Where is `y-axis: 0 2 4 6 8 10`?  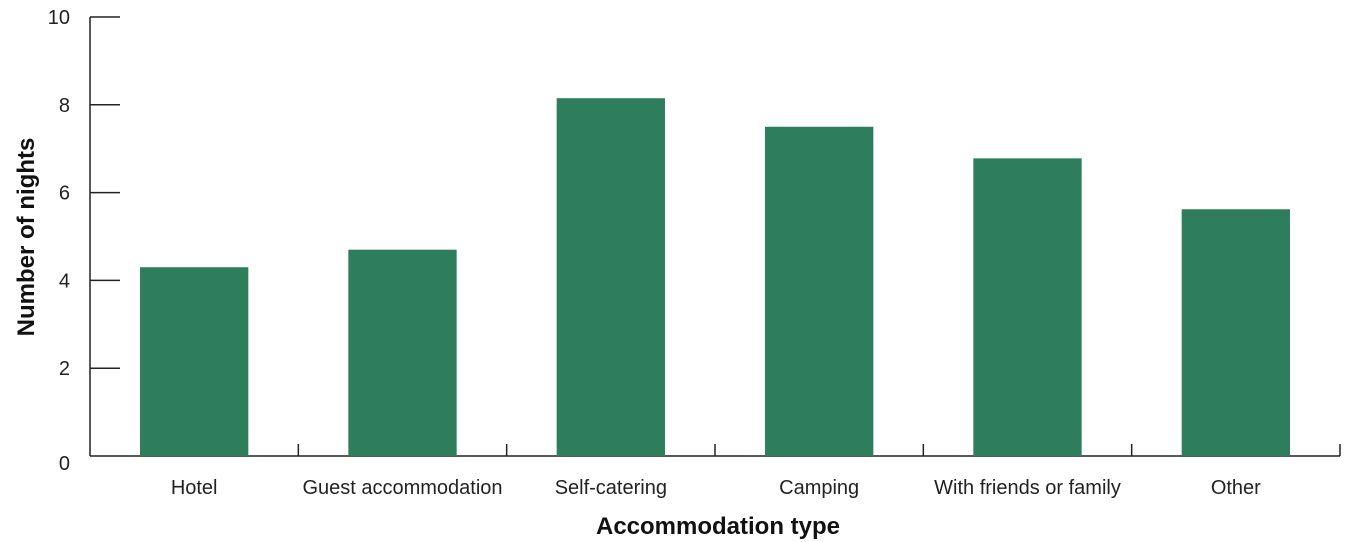
y-axis: 0 2 4 6 8 10 is located at coordinates (84, 241).